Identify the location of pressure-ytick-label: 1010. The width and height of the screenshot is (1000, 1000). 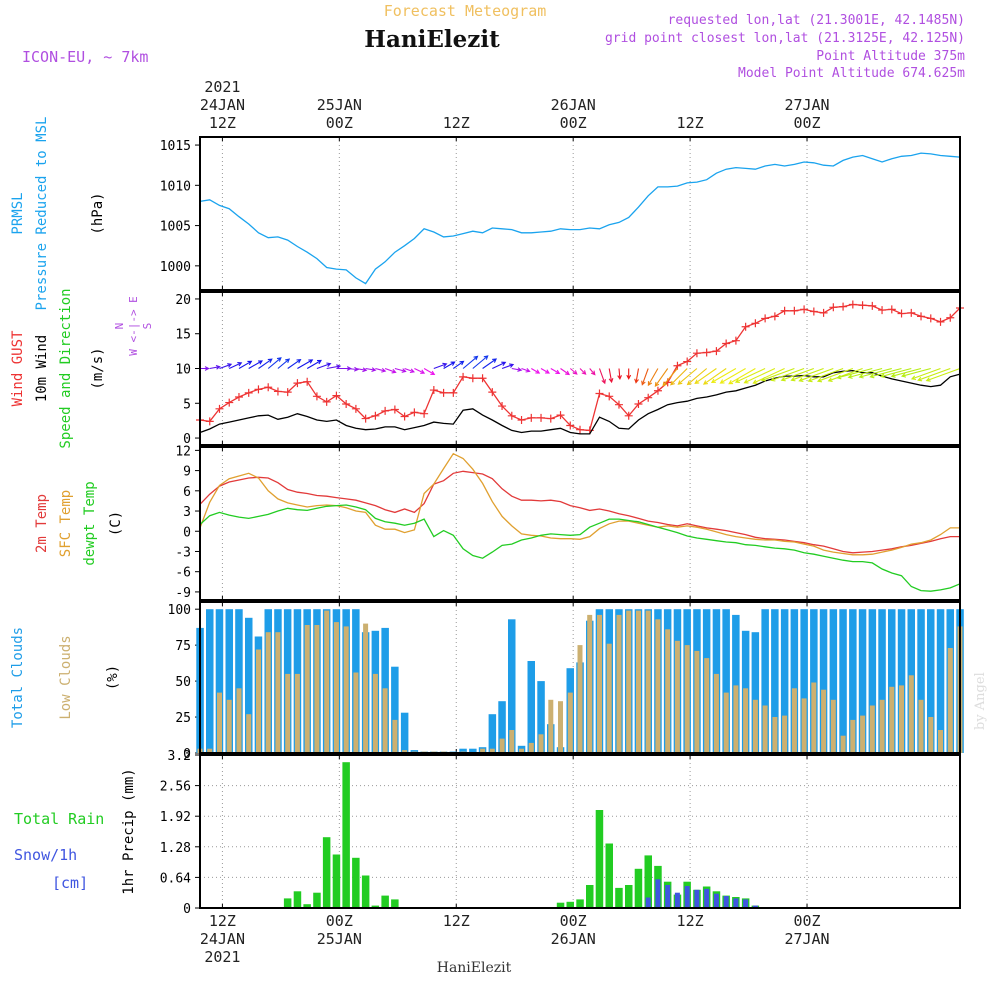
(175, 186).